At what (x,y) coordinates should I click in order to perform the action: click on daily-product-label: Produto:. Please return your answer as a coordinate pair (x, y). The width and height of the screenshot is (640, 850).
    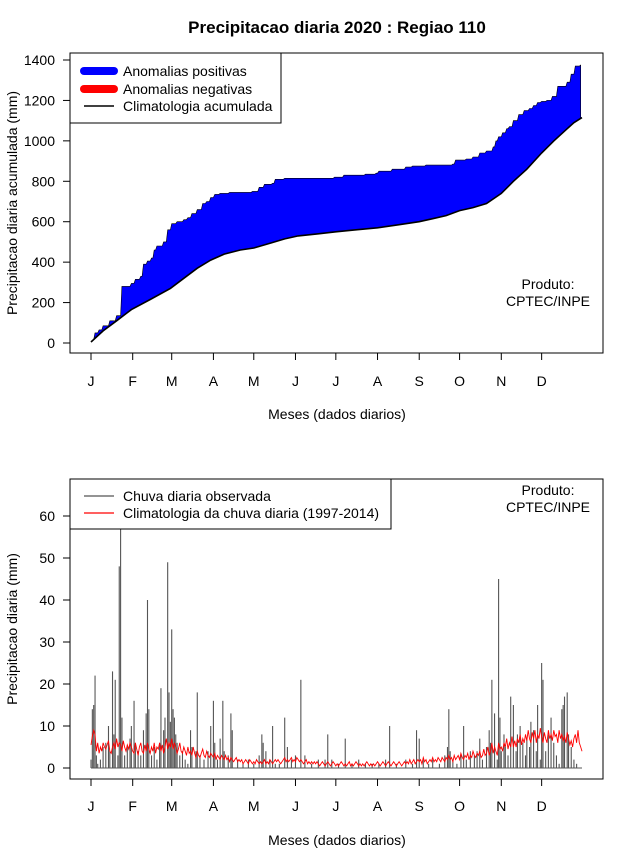
    Looking at the image, I should click on (548, 490).